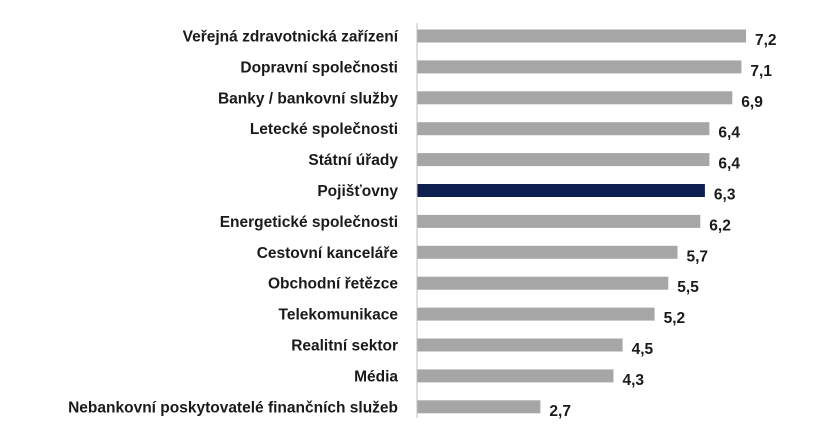 The image size is (828, 428). Describe the element at coordinates (309, 222) in the screenshot. I see `category-label-6: Energetické společnosti` at that location.